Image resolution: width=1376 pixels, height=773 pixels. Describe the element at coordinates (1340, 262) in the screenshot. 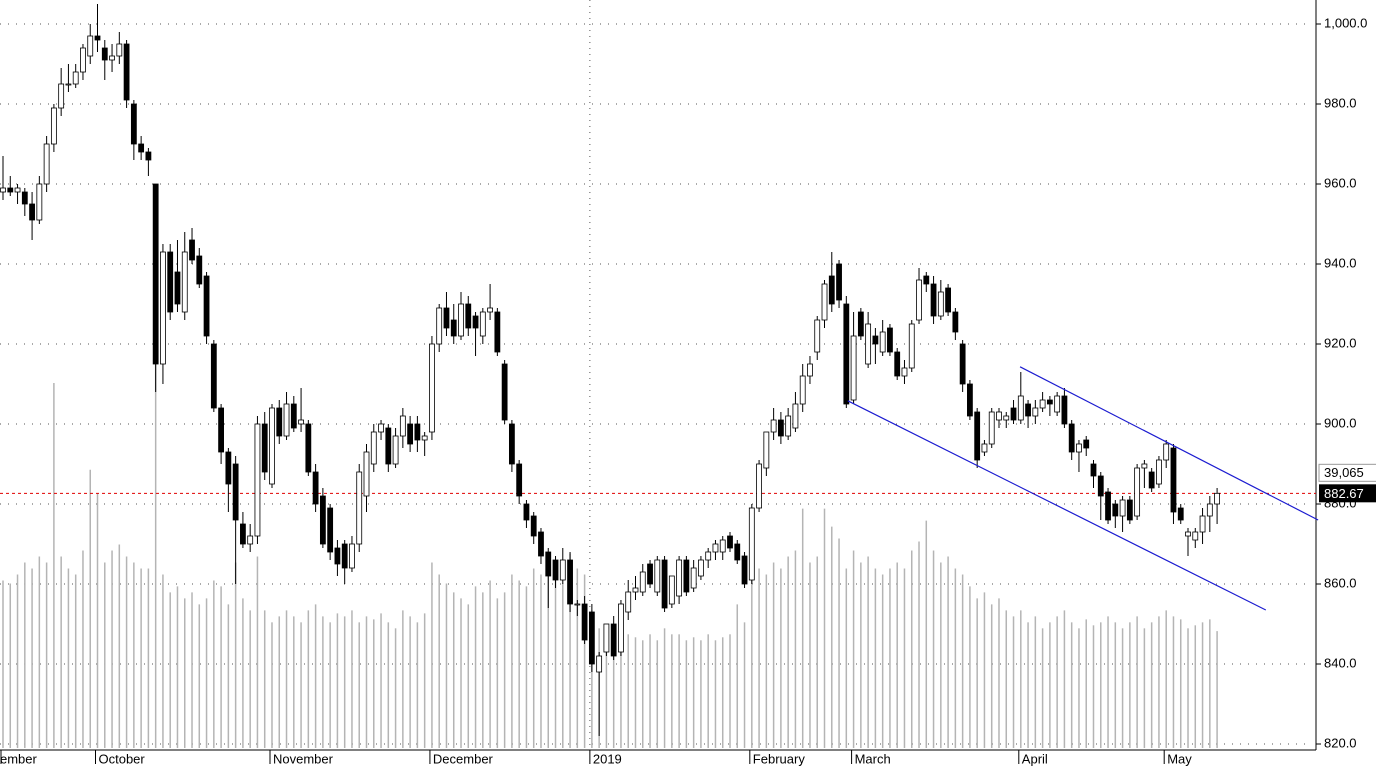

I see `y-tick-label: 940.0` at that location.